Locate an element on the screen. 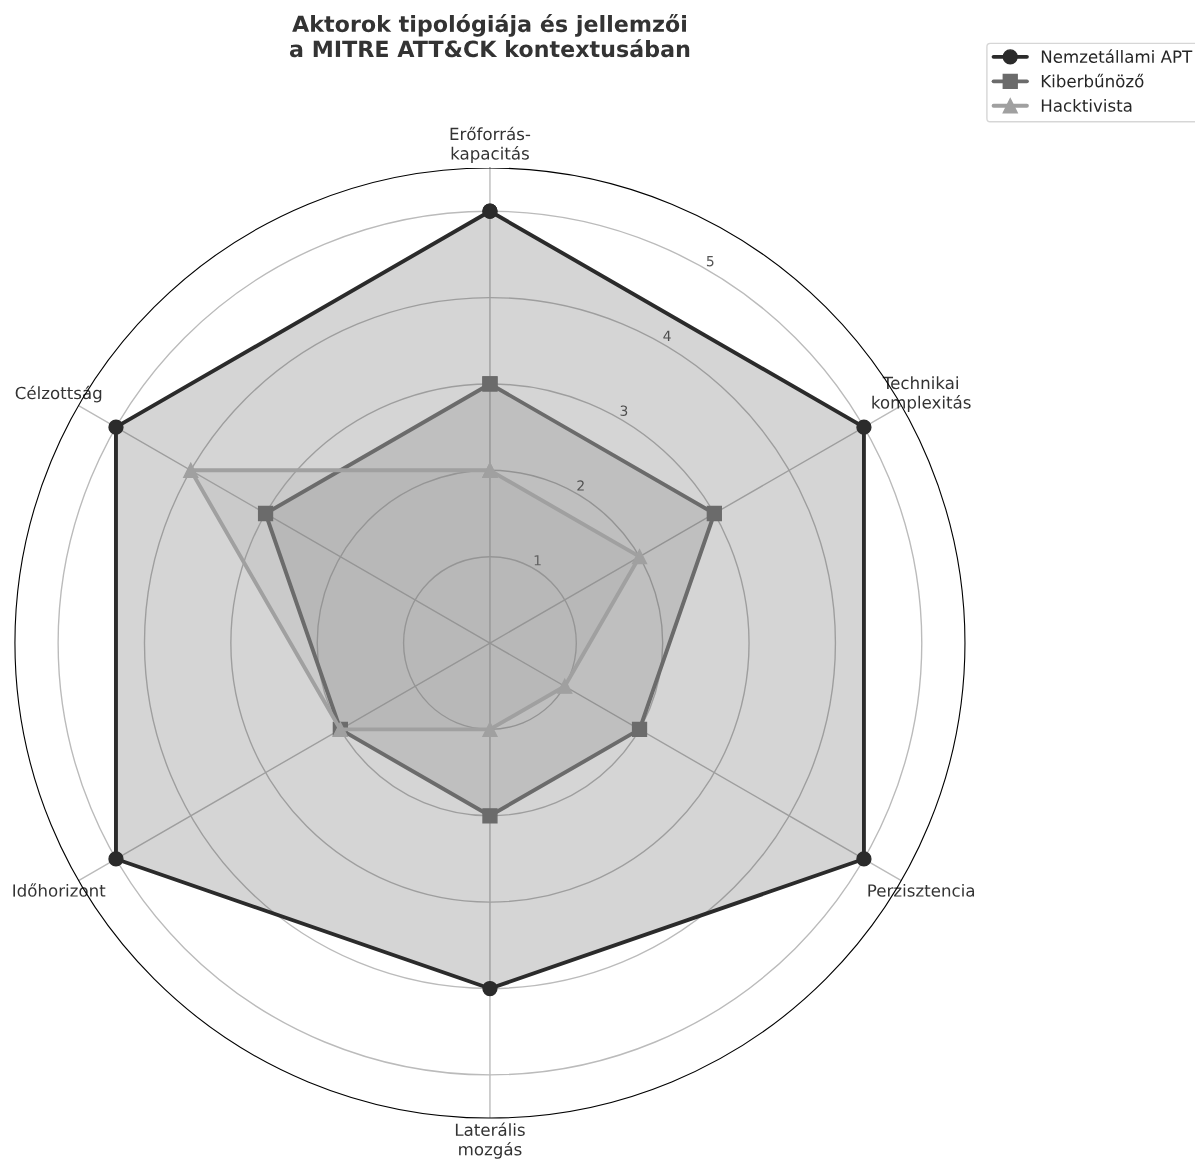 The image size is (1195, 1162). legend-label: Hacktivista is located at coordinates (1086, 105).